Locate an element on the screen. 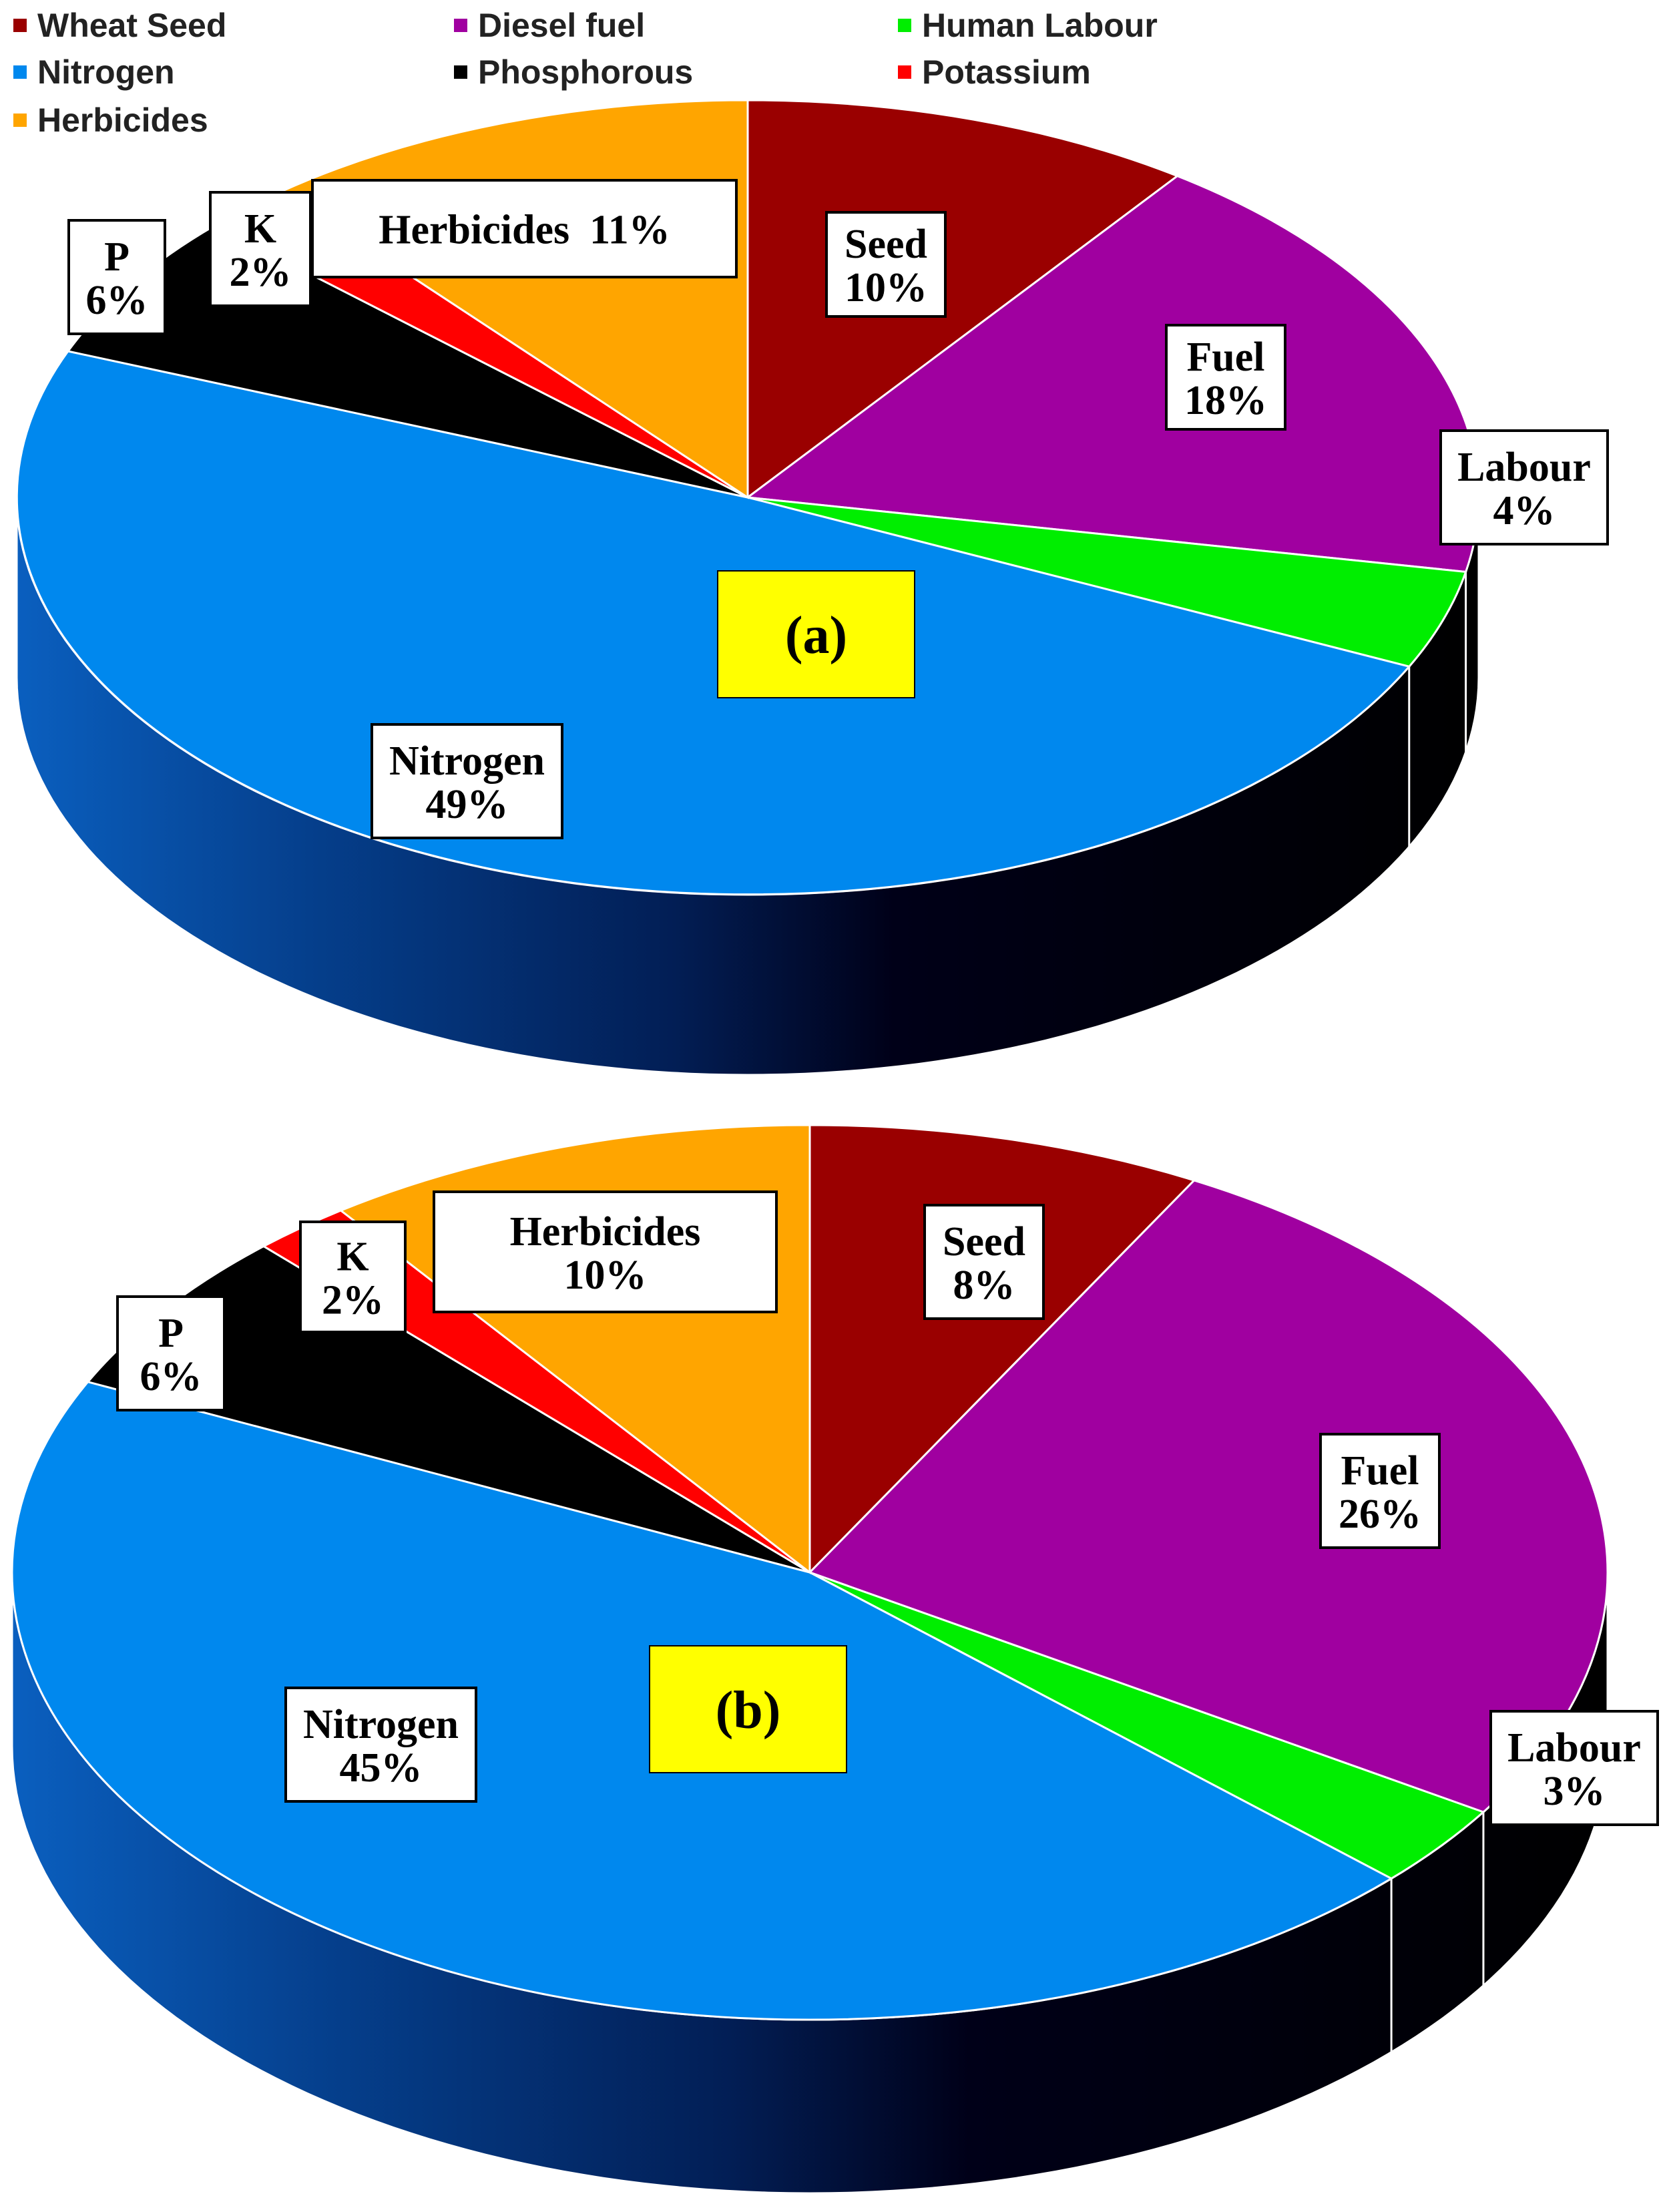 This screenshot has height=2212, width=1669. panel-label-text: (b) is located at coordinates (748, 1710).